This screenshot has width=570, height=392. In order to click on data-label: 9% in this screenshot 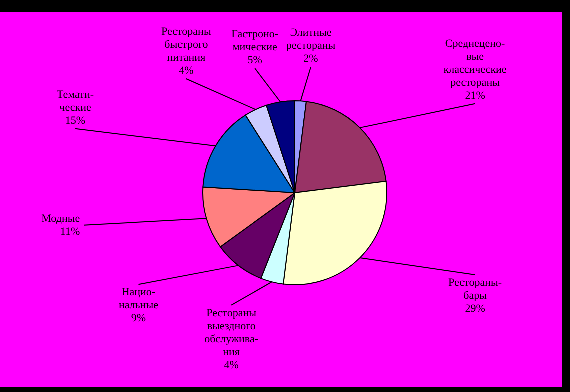, I will do `click(138, 318)`.